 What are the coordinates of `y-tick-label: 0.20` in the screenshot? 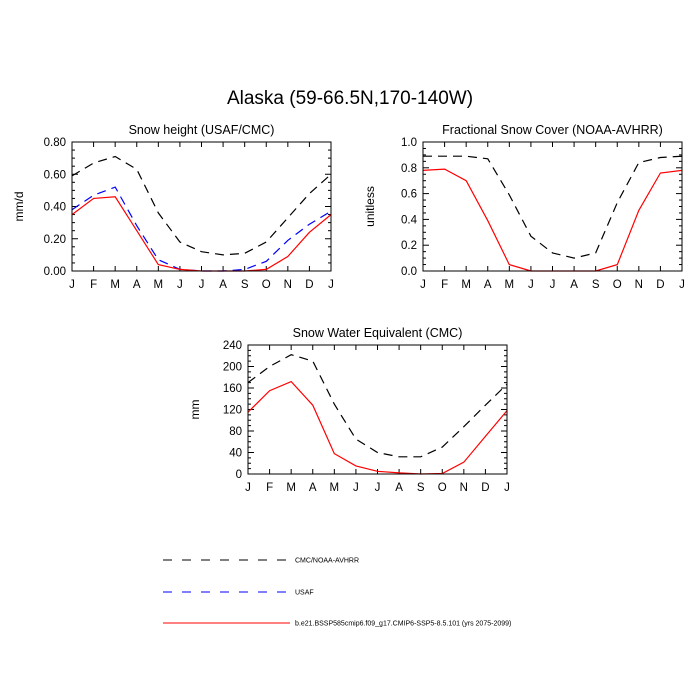 It's located at (55, 240).